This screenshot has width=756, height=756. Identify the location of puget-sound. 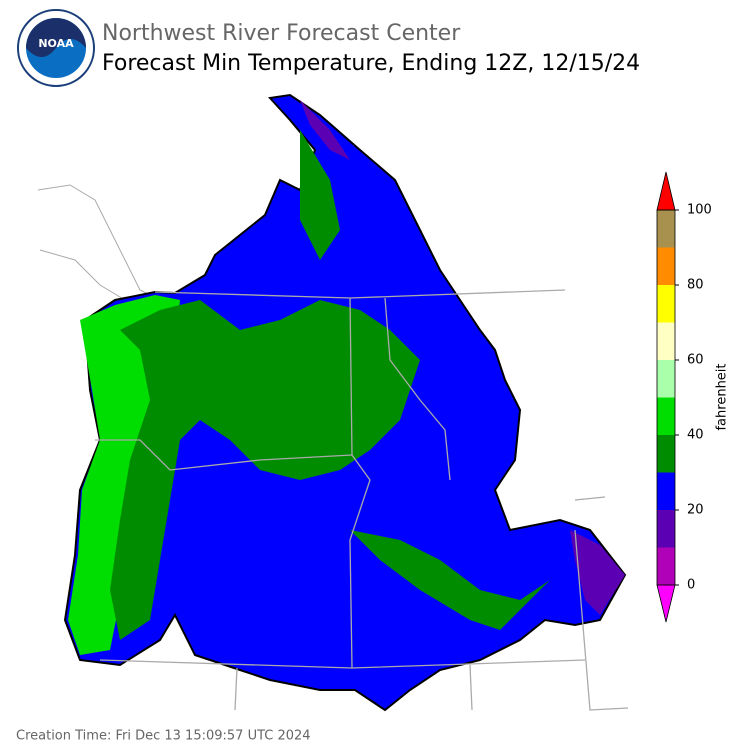
(99, 242).